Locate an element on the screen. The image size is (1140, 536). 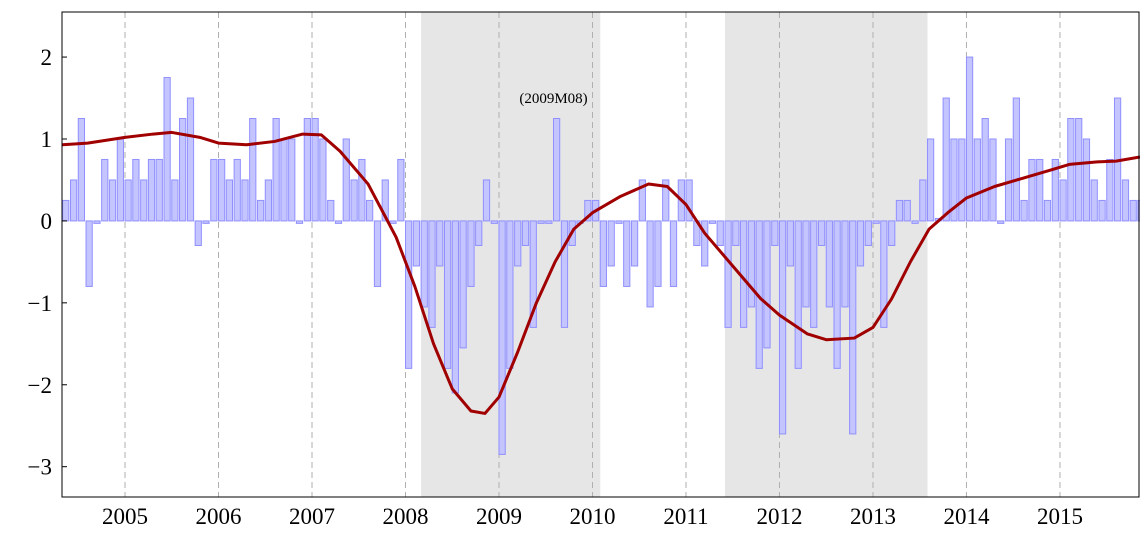
x-tick-label: 2011 is located at coordinates (685, 516).